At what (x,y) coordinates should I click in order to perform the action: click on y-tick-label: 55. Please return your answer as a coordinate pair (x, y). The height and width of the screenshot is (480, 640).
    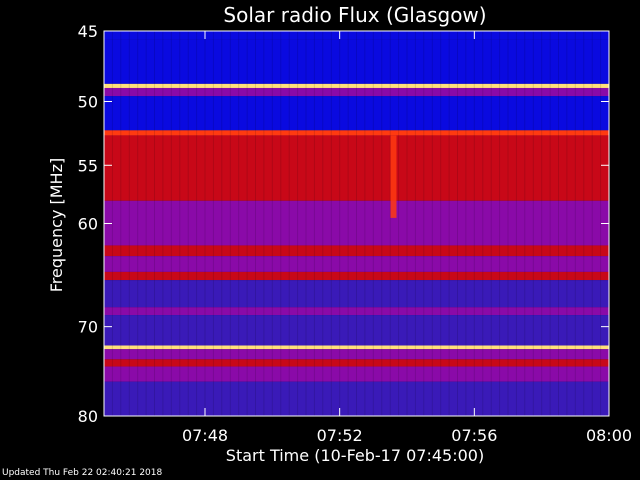
    Looking at the image, I should click on (88, 165).